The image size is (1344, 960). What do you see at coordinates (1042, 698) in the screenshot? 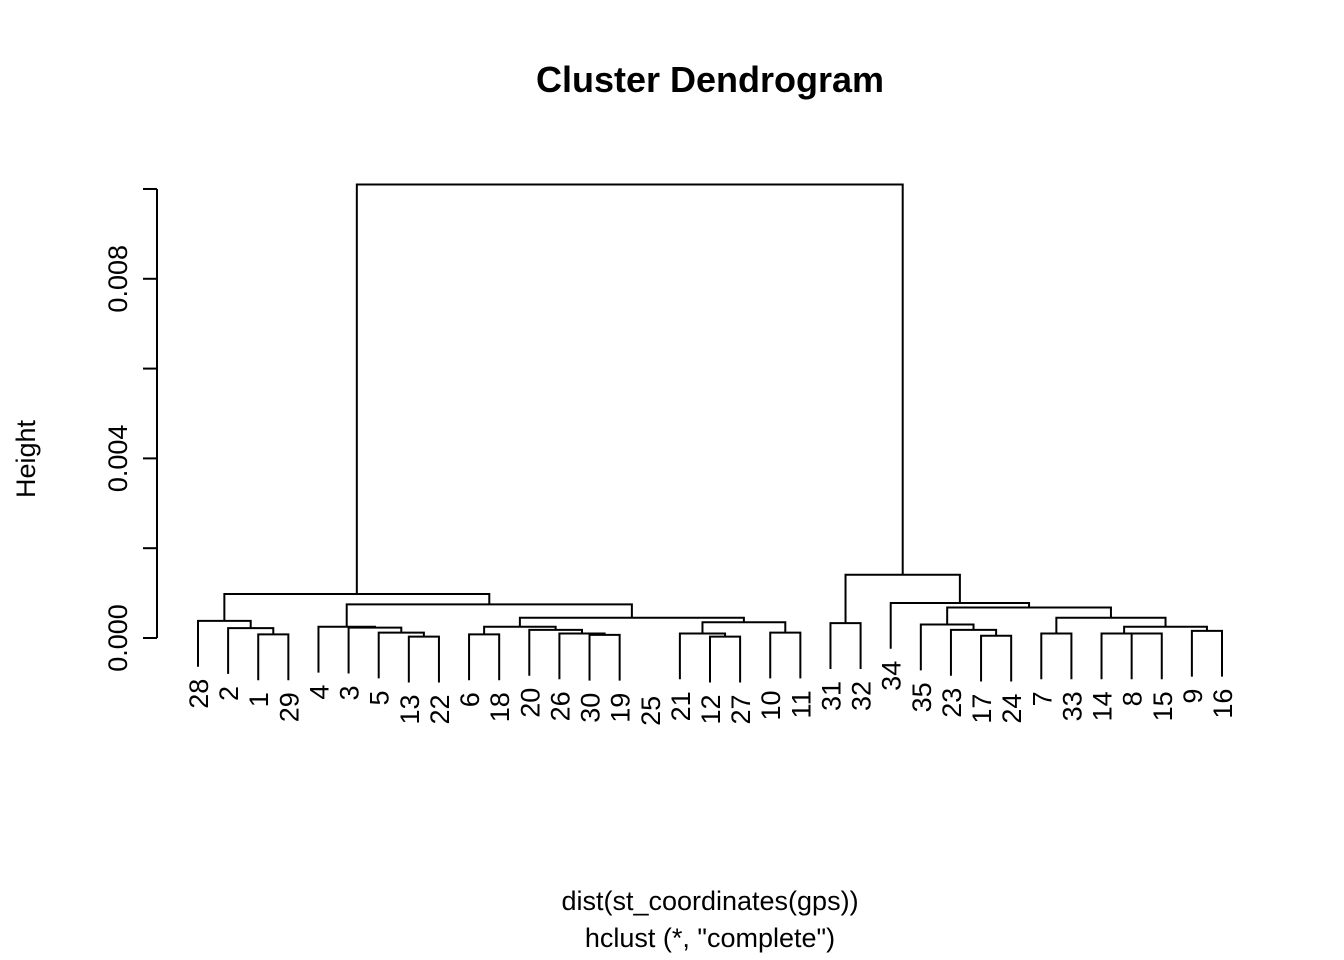
I see `leaf-label: 7` at bounding box center [1042, 698].